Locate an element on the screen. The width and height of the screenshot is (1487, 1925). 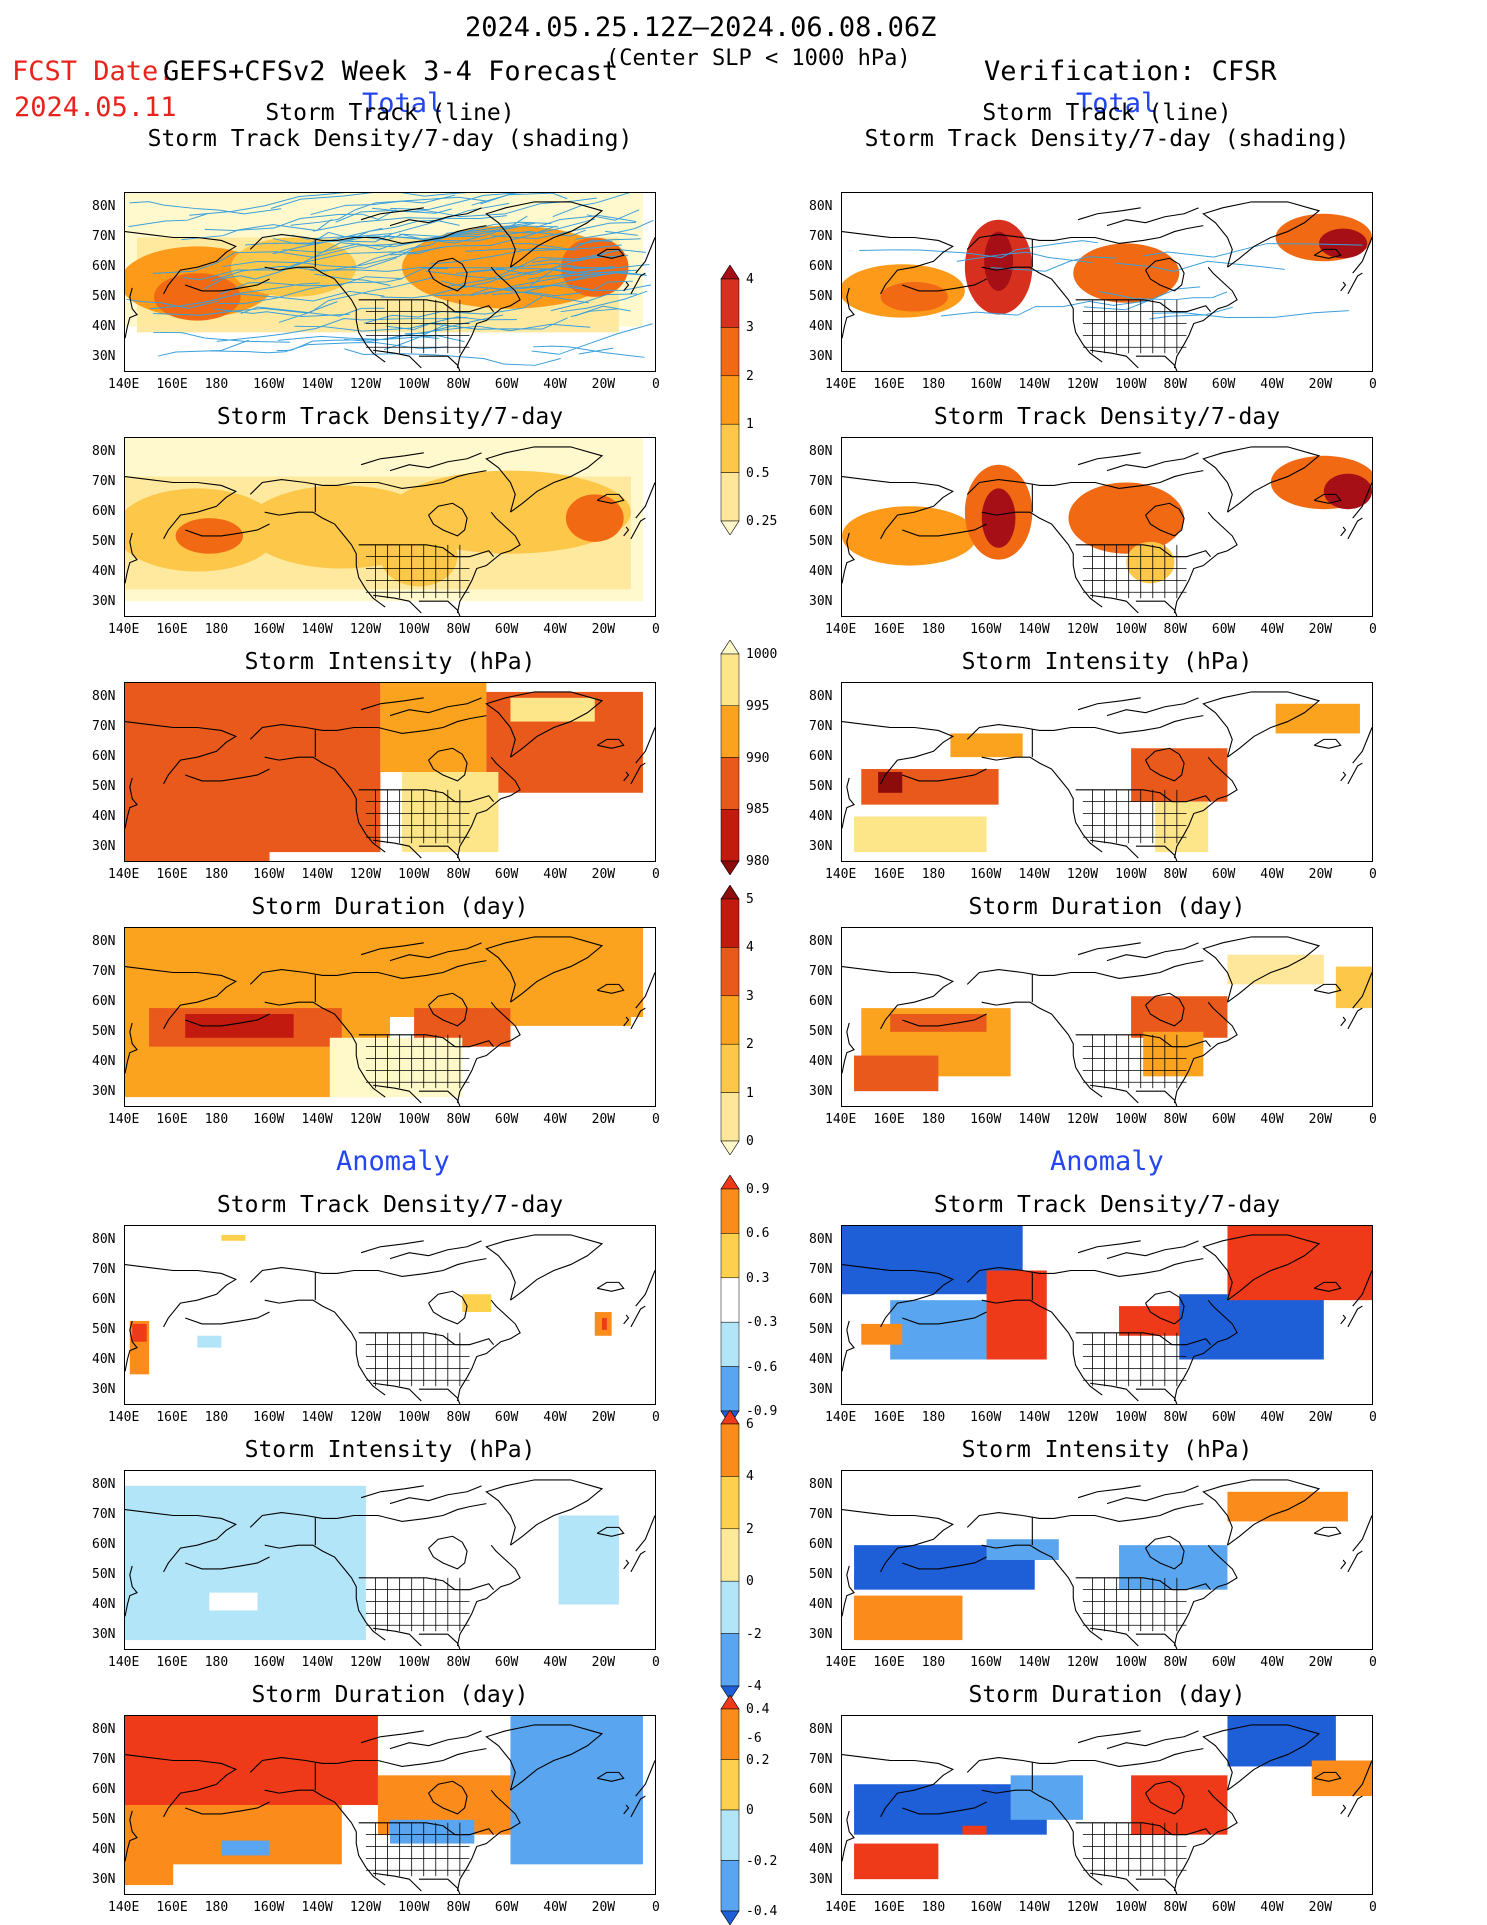
total-right-label: Total is located at coordinates (1117, 103).